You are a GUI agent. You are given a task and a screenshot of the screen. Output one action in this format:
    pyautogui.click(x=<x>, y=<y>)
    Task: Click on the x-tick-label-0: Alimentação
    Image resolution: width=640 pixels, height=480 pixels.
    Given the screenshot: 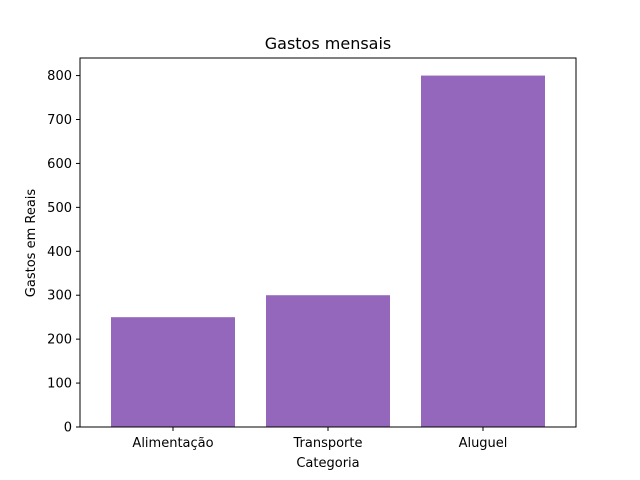 What is the action you would take?
    pyautogui.click(x=172, y=443)
    